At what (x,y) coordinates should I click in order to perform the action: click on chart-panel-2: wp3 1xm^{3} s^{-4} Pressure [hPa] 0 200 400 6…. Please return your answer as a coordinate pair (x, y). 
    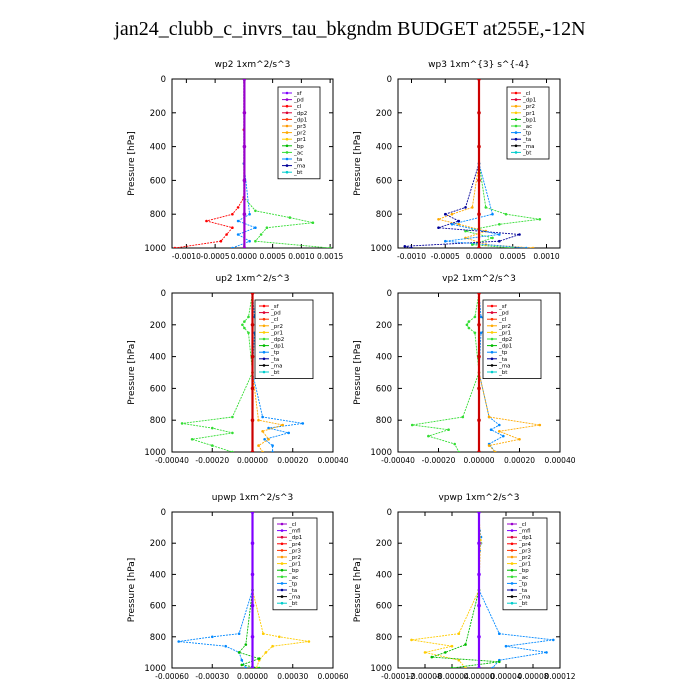
    Looking at the image, I should click on (457, 160).